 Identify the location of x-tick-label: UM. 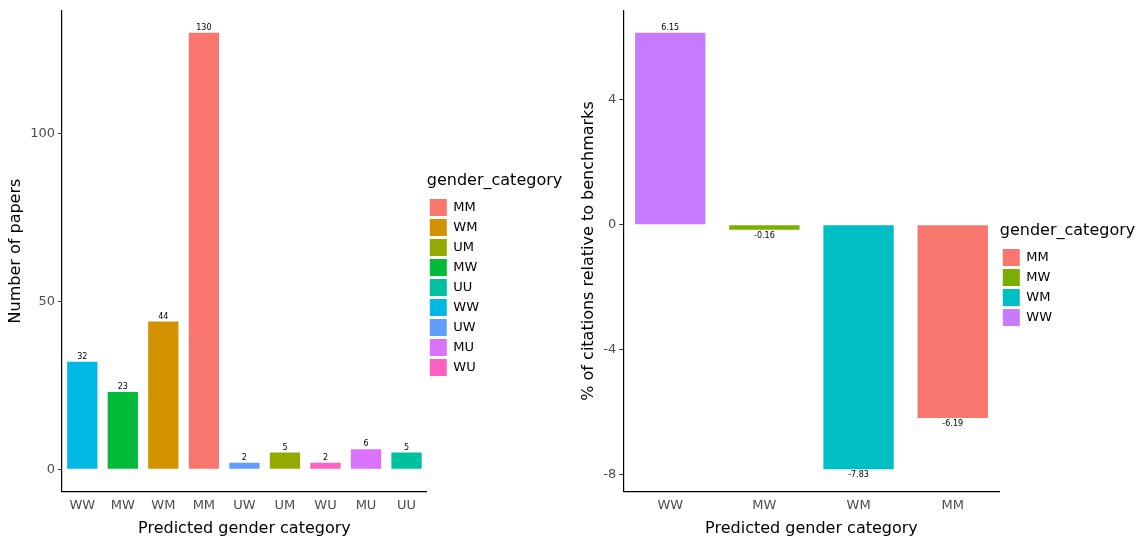
(285, 505).